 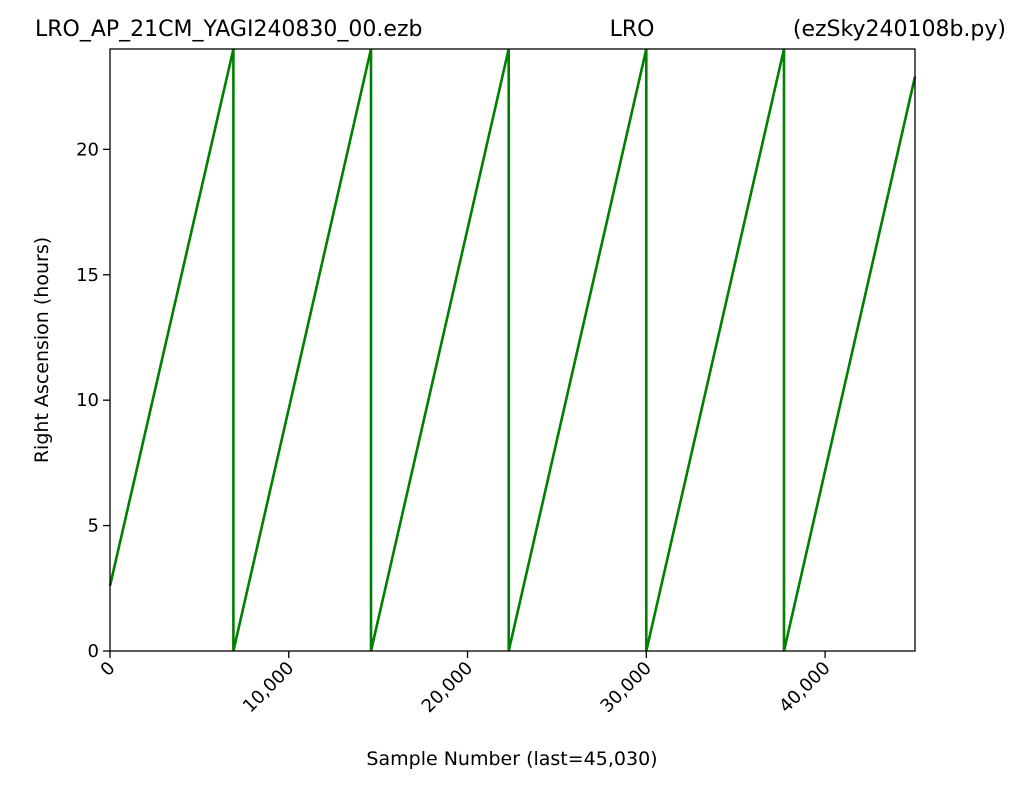 I want to click on x-tick-label-0: 0, so click(x=108, y=669).